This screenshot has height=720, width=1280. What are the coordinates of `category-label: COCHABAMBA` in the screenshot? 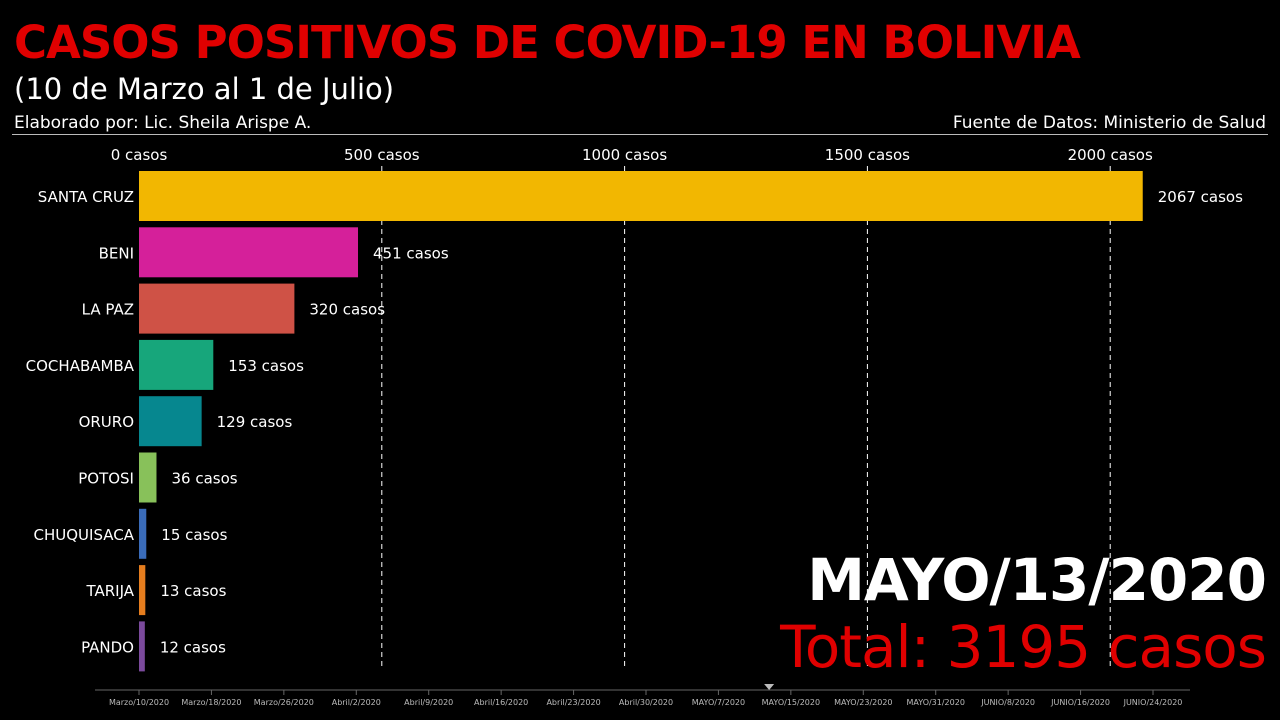 It's located at (80, 366).